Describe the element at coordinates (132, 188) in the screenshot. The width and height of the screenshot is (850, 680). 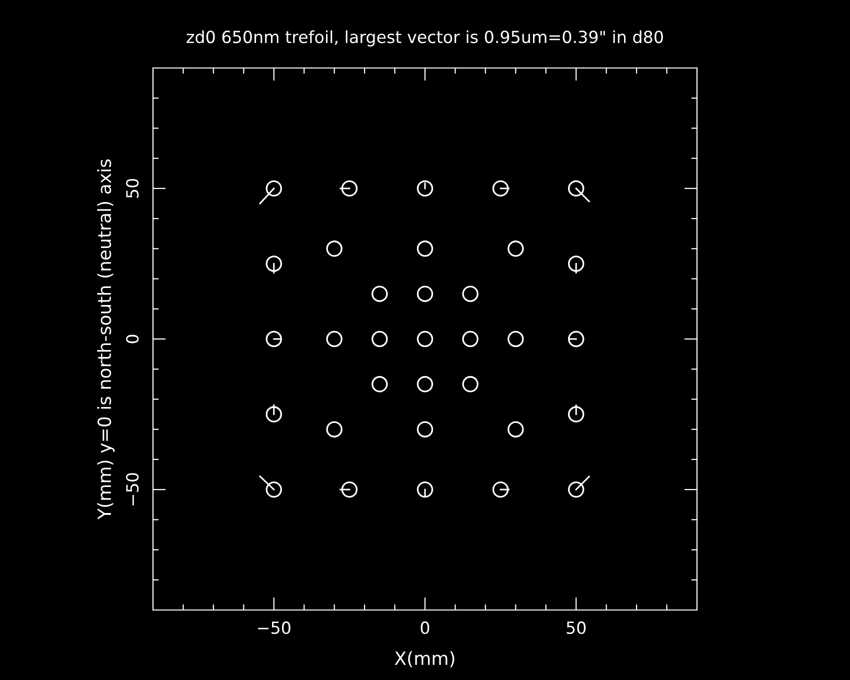
I see `y-tick-label: 50` at that location.